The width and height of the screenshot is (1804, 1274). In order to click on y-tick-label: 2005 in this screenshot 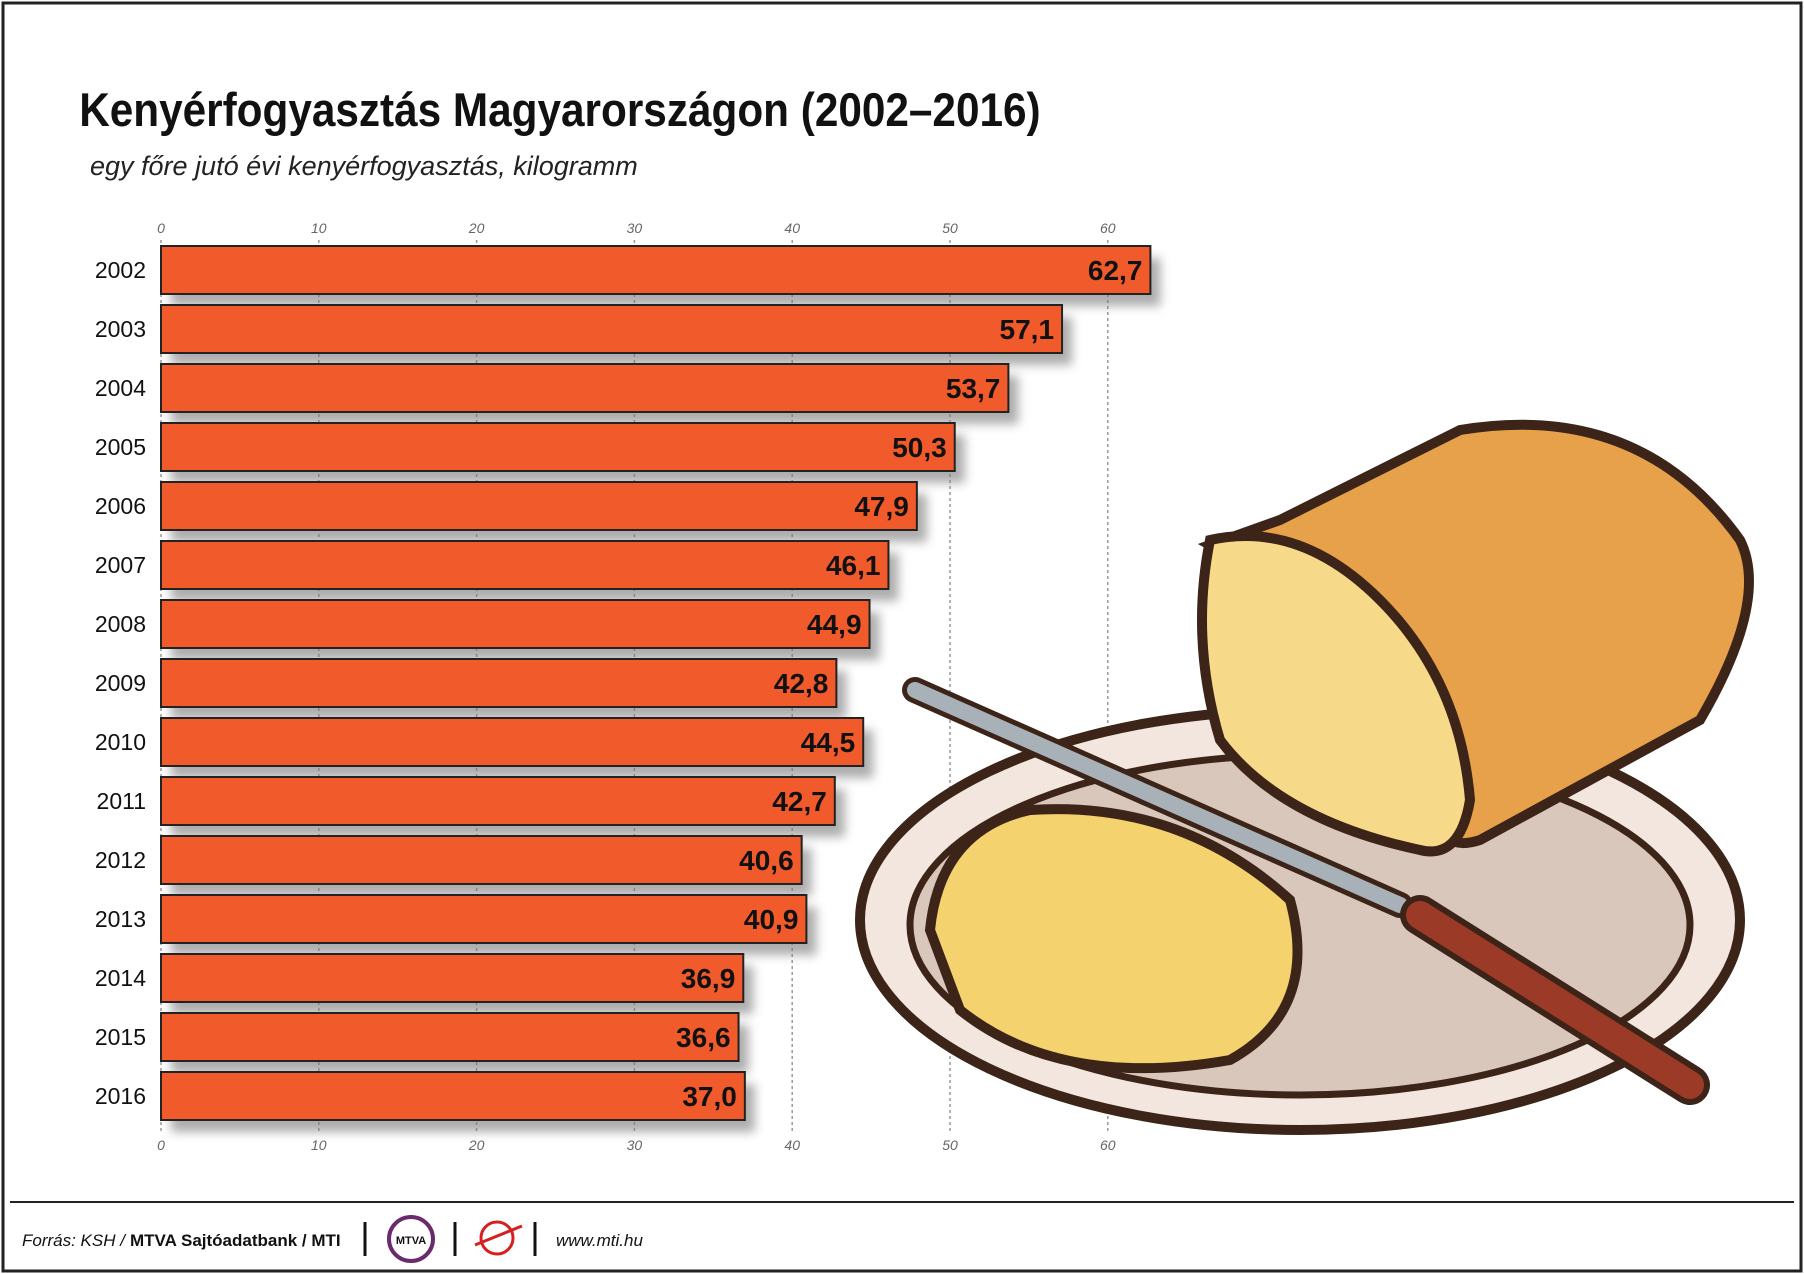, I will do `click(120, 447)`.